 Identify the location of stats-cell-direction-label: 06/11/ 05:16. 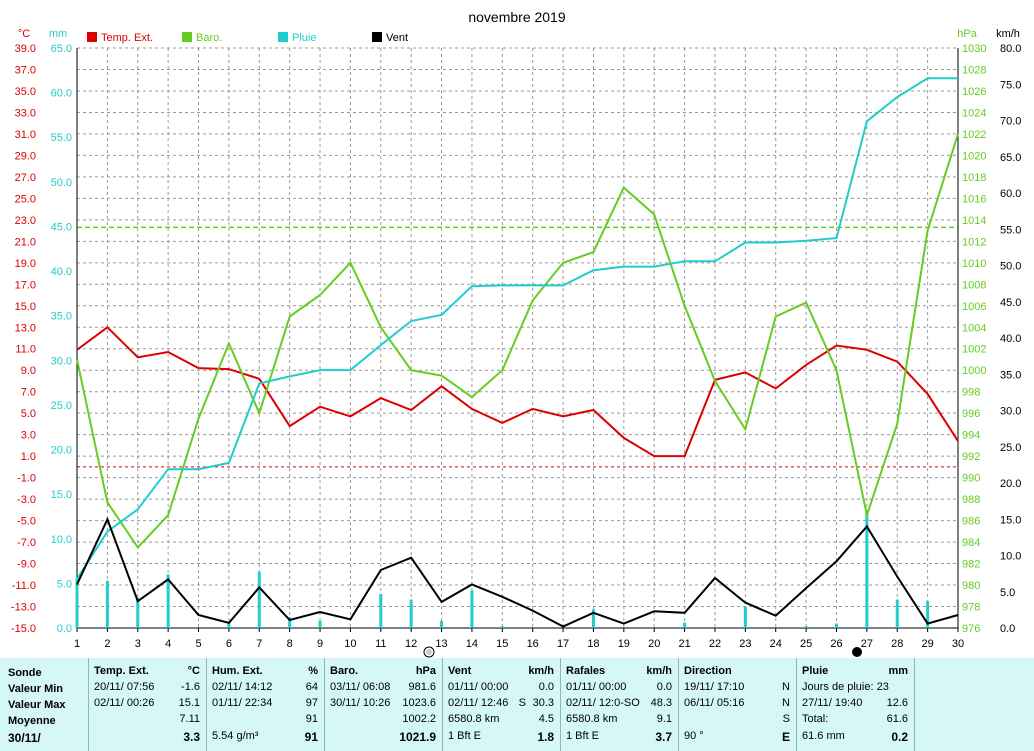
(714, 703).